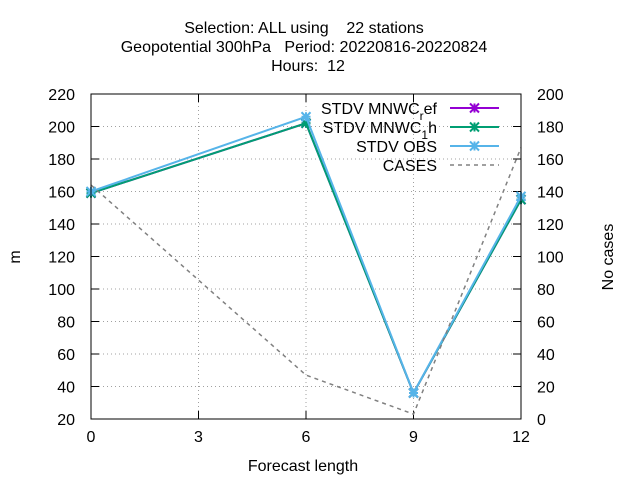  I want to click on y2-axis-label: No cases, so click(608, 257).